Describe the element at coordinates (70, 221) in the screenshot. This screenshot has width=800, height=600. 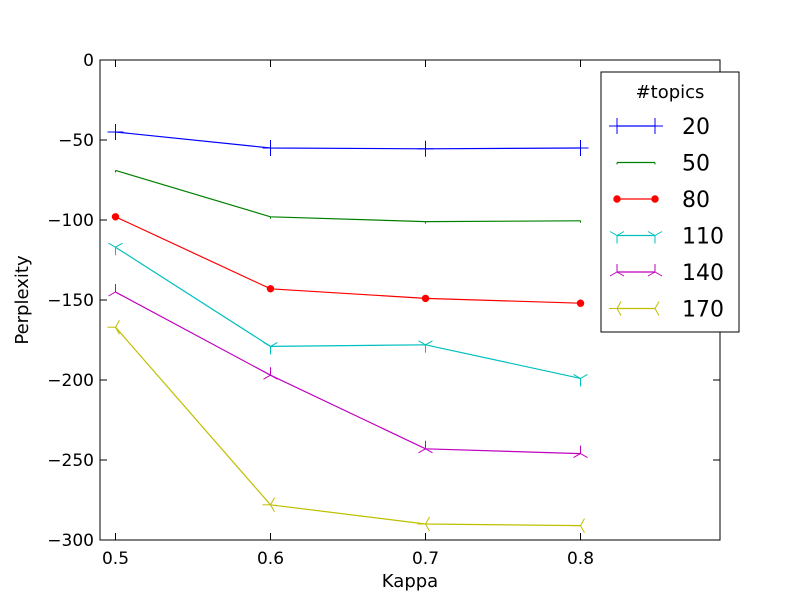
I see `y-tick-label: −100` at that location.